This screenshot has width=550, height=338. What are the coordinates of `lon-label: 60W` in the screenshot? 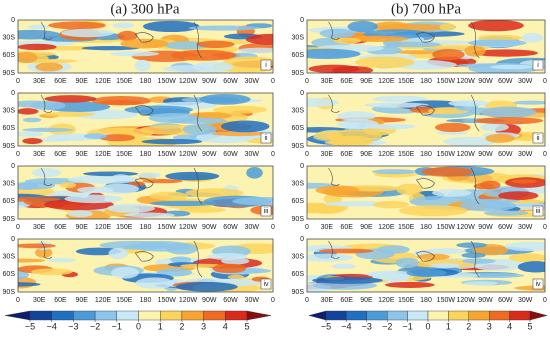 It's located at (230, 81).